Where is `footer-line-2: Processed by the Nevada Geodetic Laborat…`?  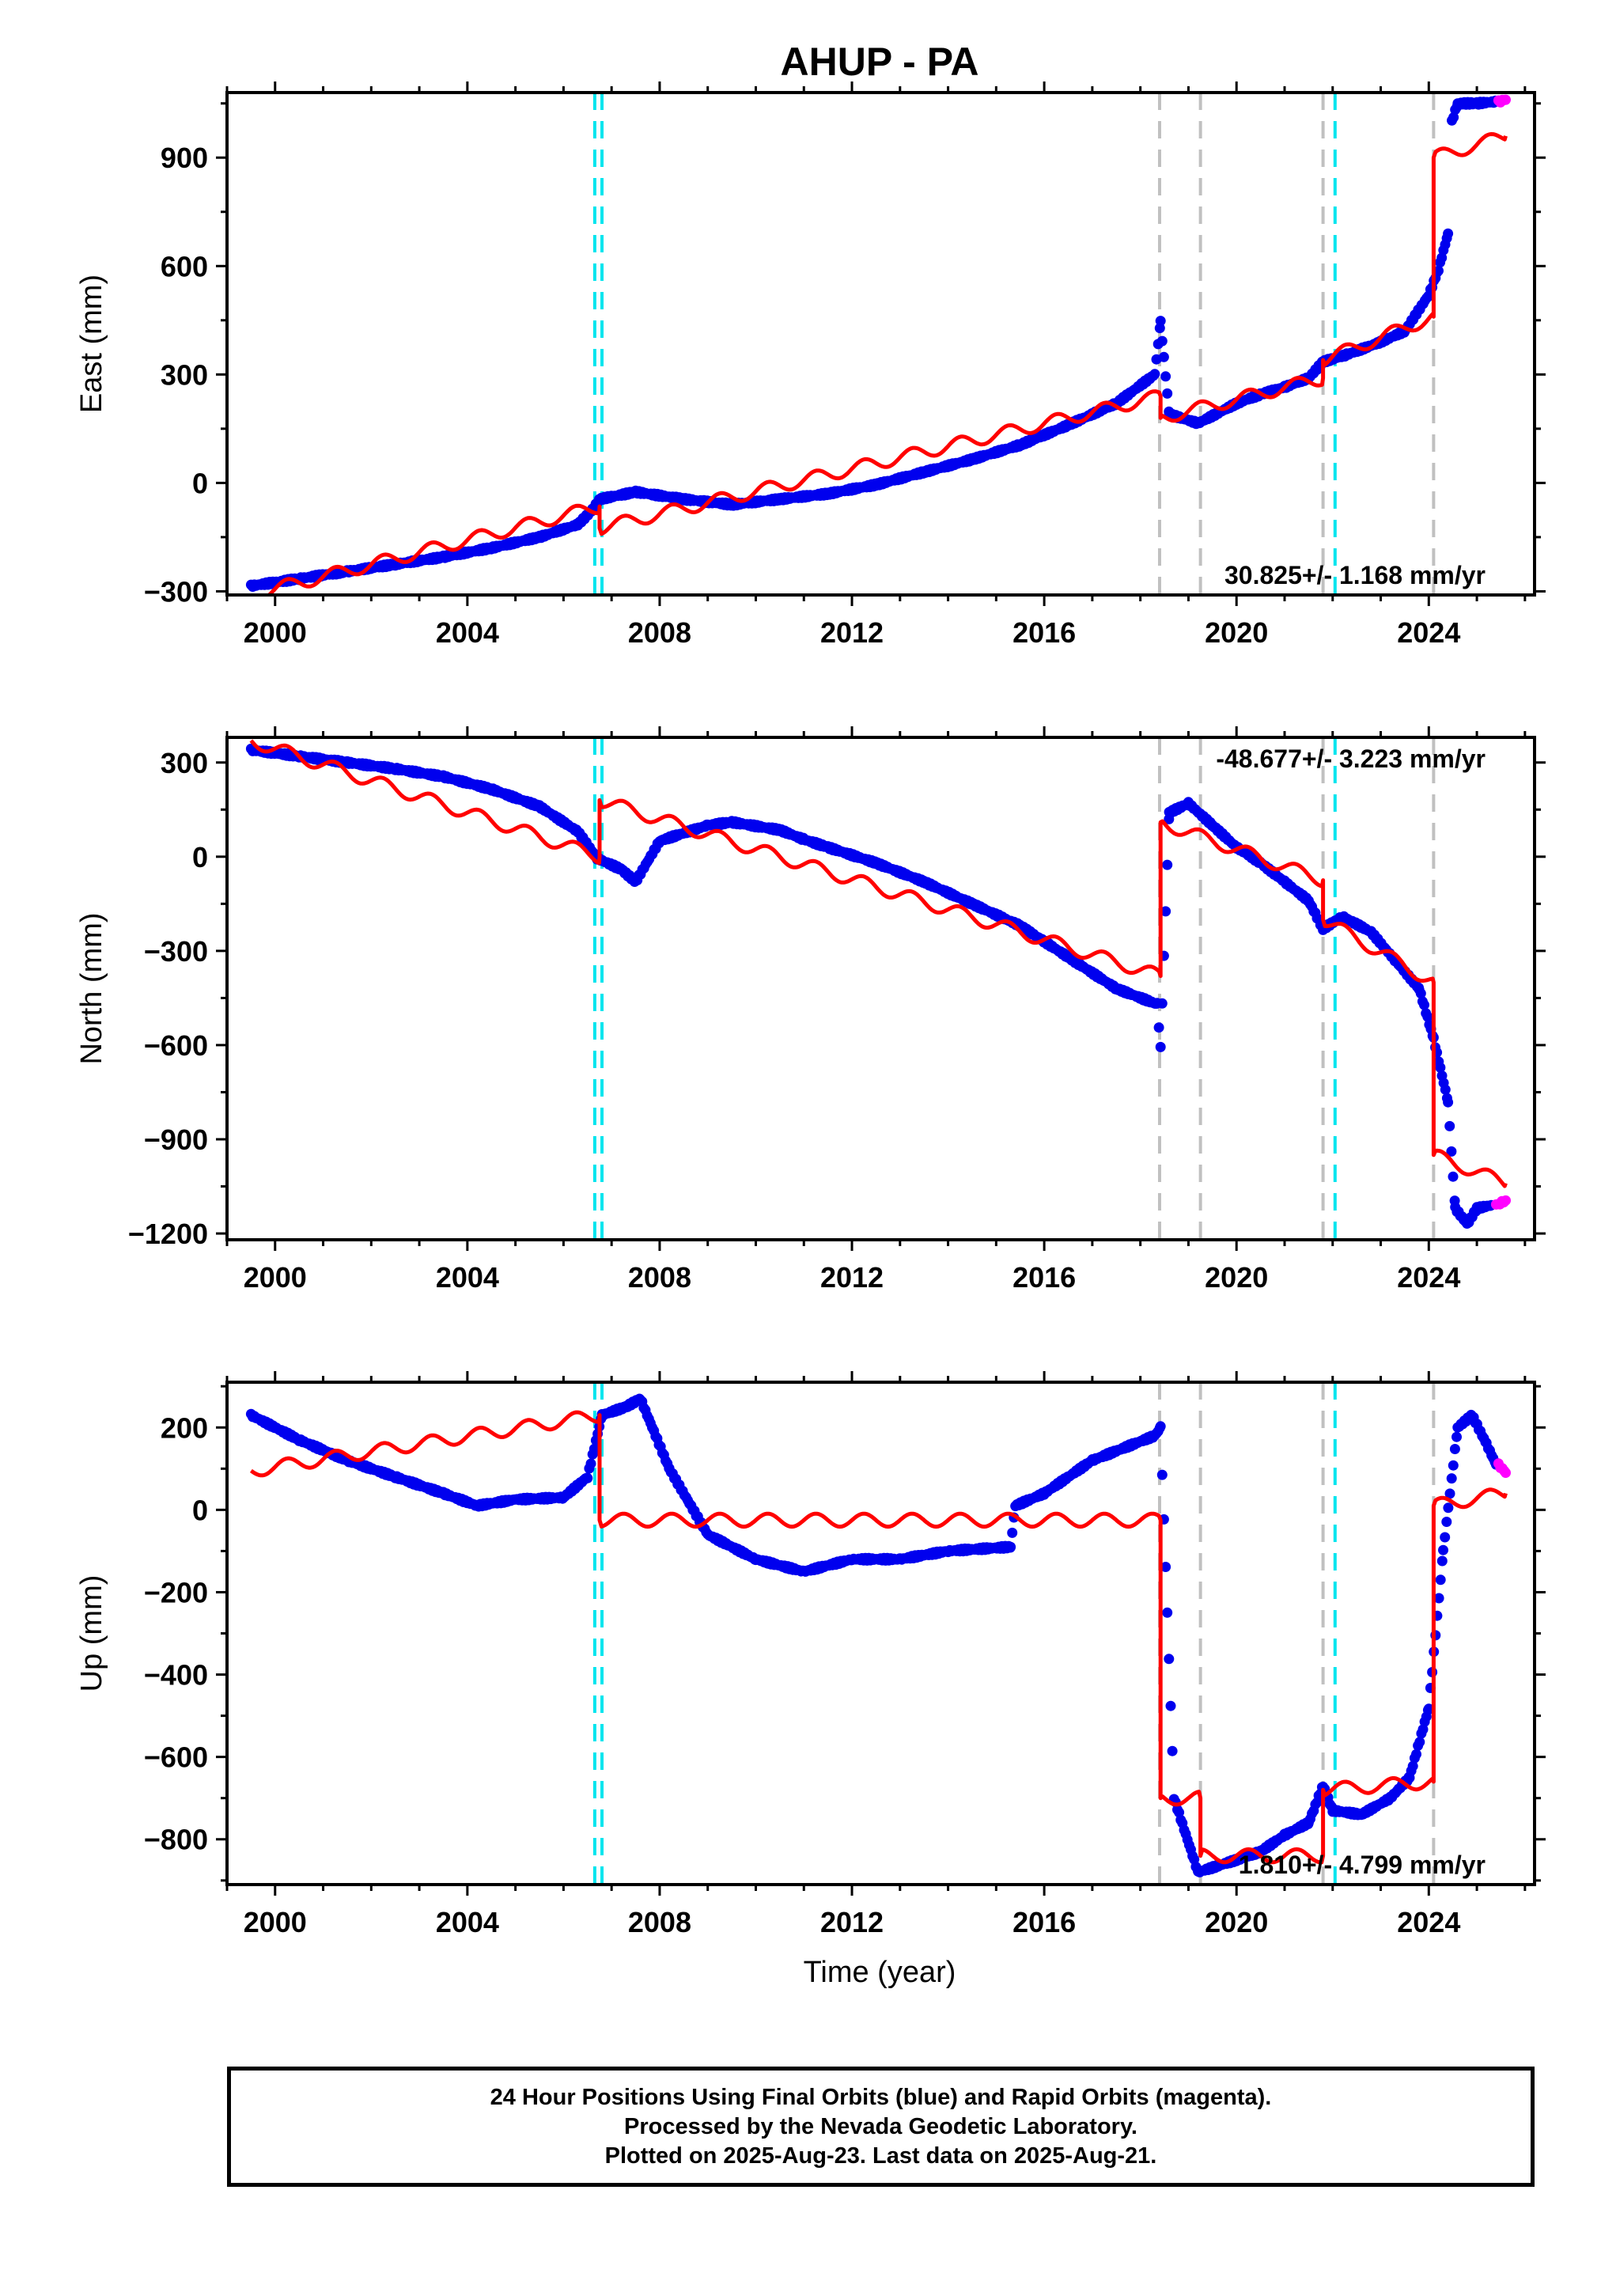
footer-line-2: Processed by the Nevada Geodetic Laborat… is located at coordinates (881, 2126).